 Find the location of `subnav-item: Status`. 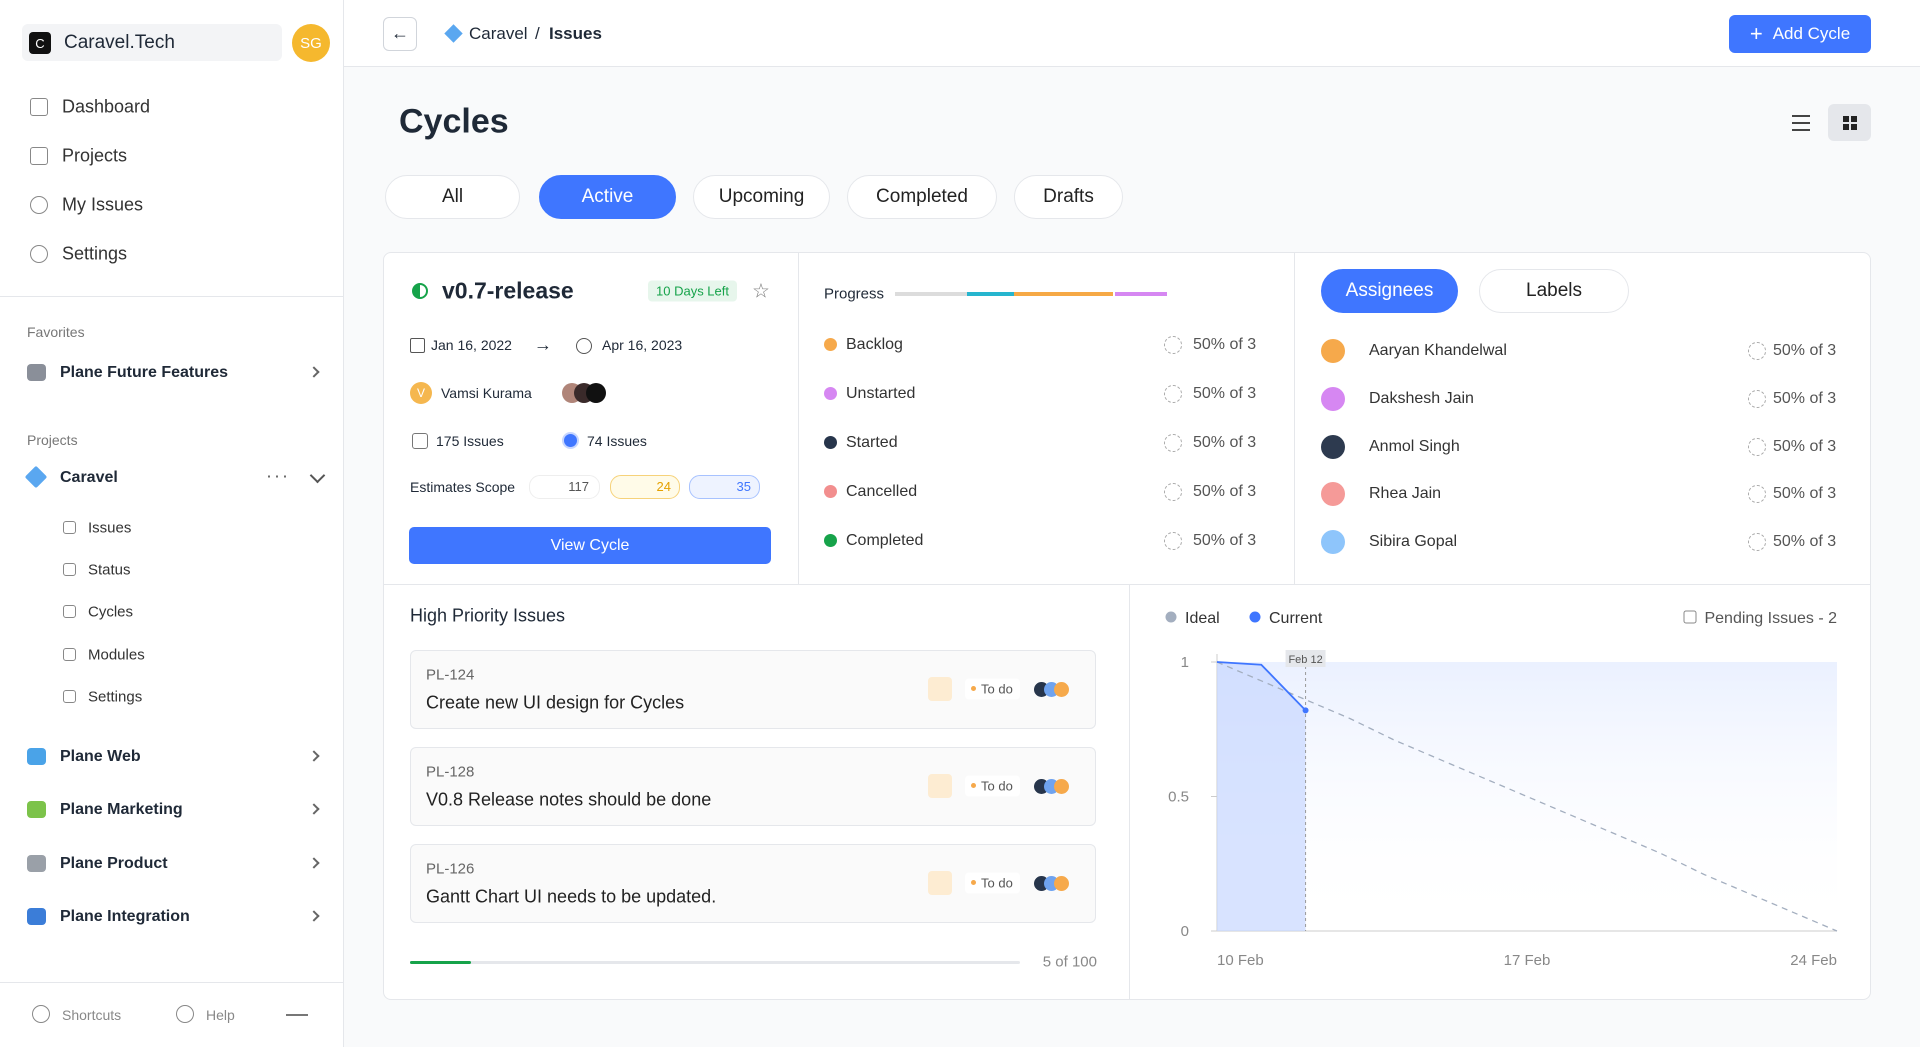

subnav-item: Status is located at coordinates (109, 570).